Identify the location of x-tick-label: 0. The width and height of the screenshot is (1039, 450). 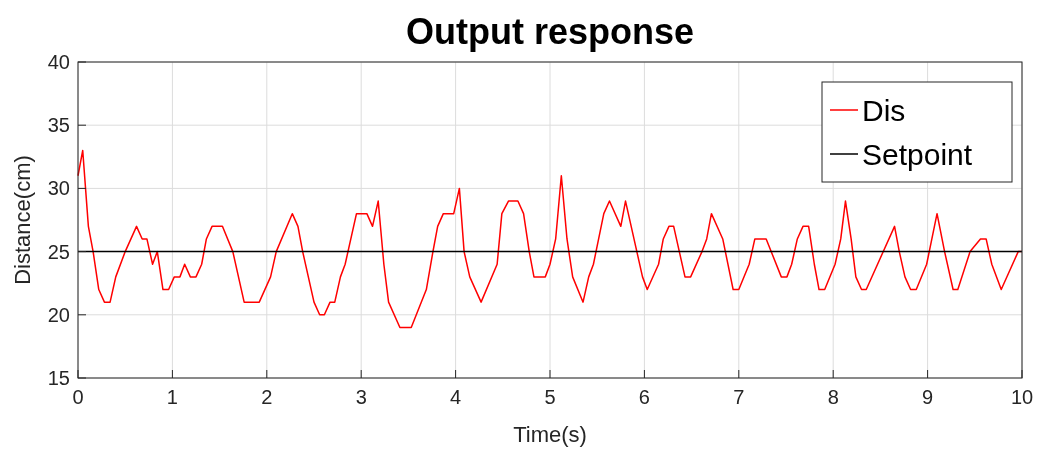
(78, 397).